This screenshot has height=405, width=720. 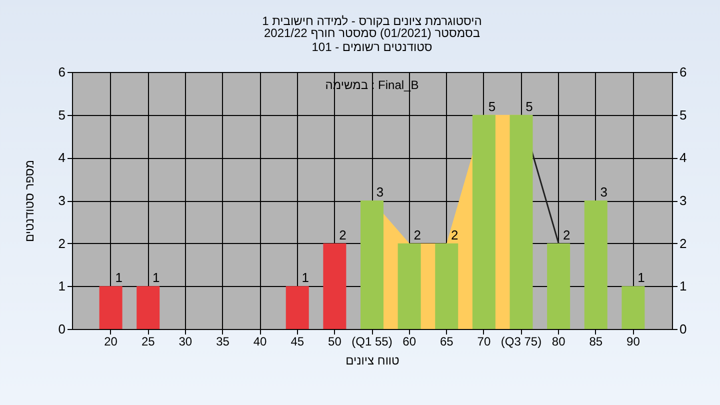 What do you see at coordinates (111, 341) in the screenshot?
I see `x-tick-label: 20` at bounding box center [111, 341].